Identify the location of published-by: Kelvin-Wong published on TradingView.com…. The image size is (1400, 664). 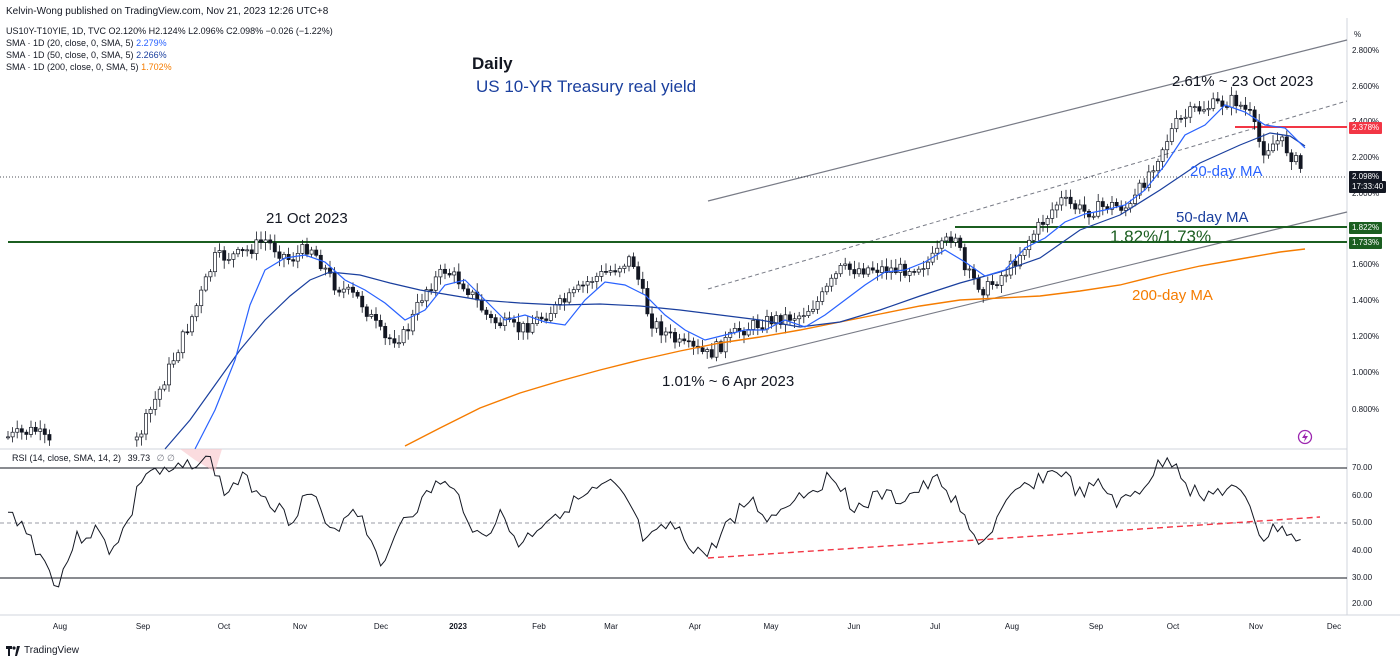
(167, 11).